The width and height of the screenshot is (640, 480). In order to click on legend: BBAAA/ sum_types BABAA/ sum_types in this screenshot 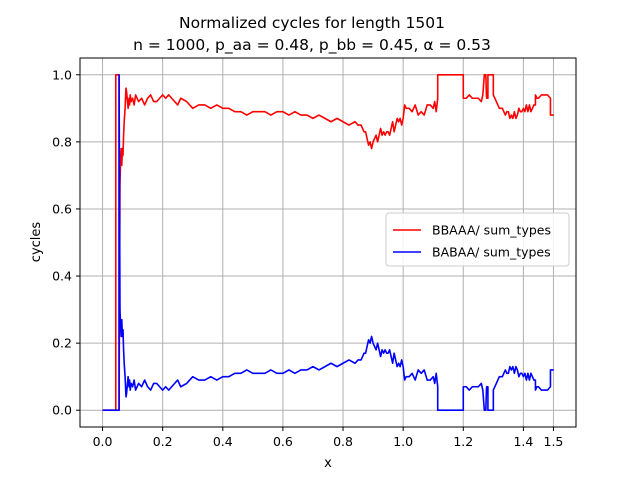, I will do `click(477, 239)`.